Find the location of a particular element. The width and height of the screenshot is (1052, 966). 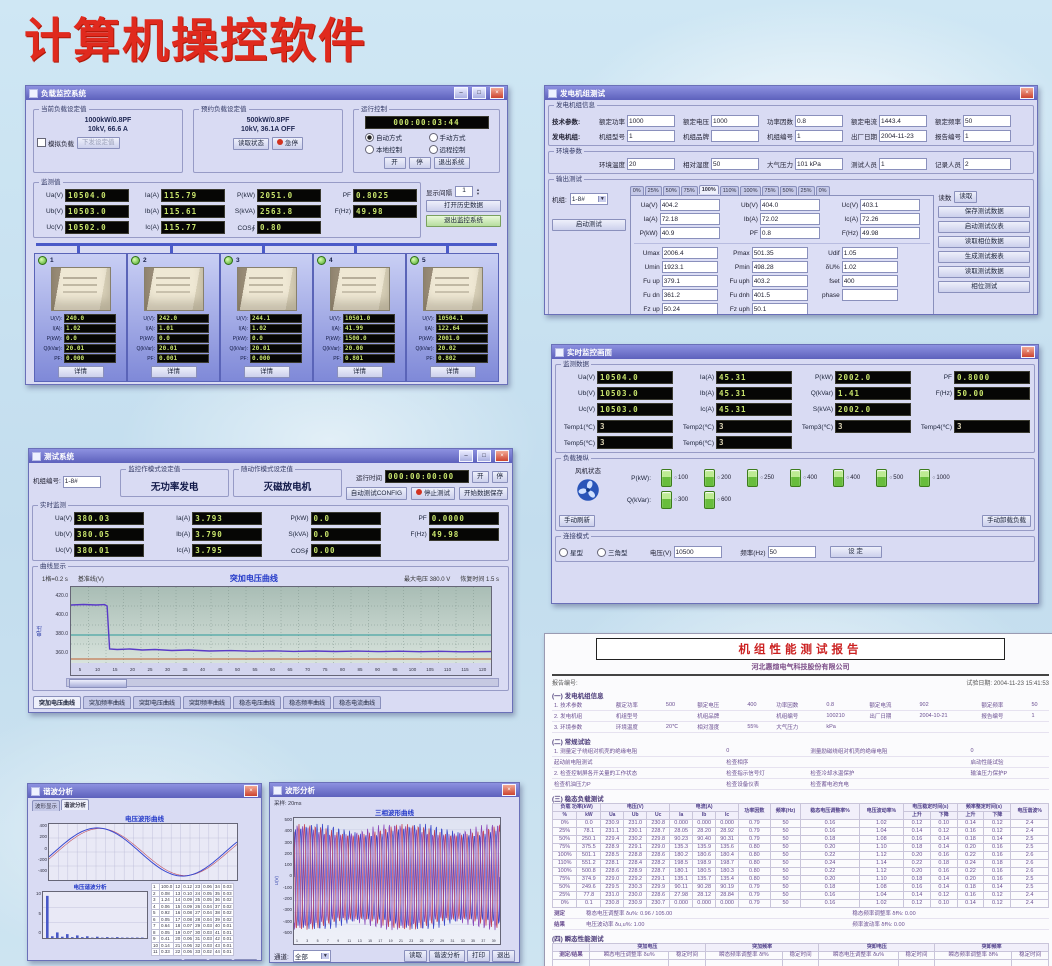

load-switch: ○600 is located at coordinates (717, 500).